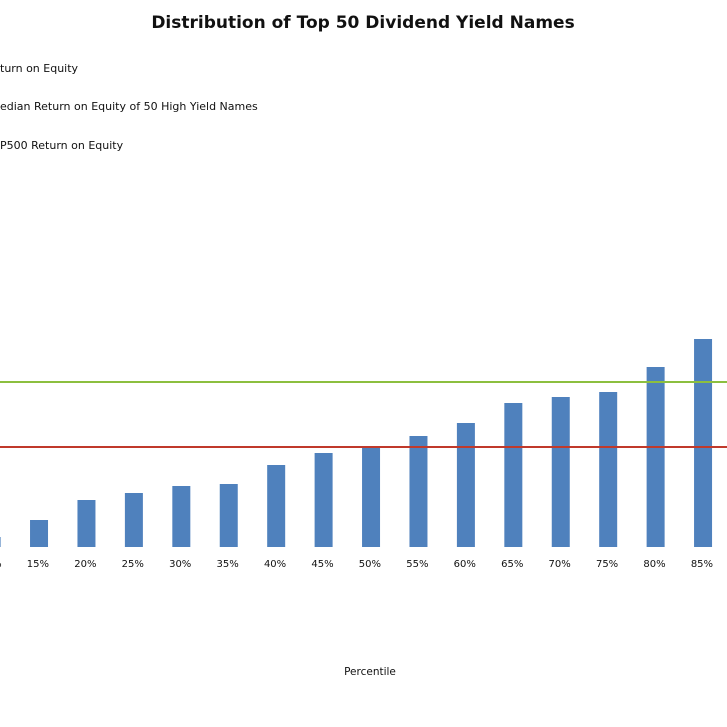  I want to click on legend-label: turn on Equity, so click(39, 68).